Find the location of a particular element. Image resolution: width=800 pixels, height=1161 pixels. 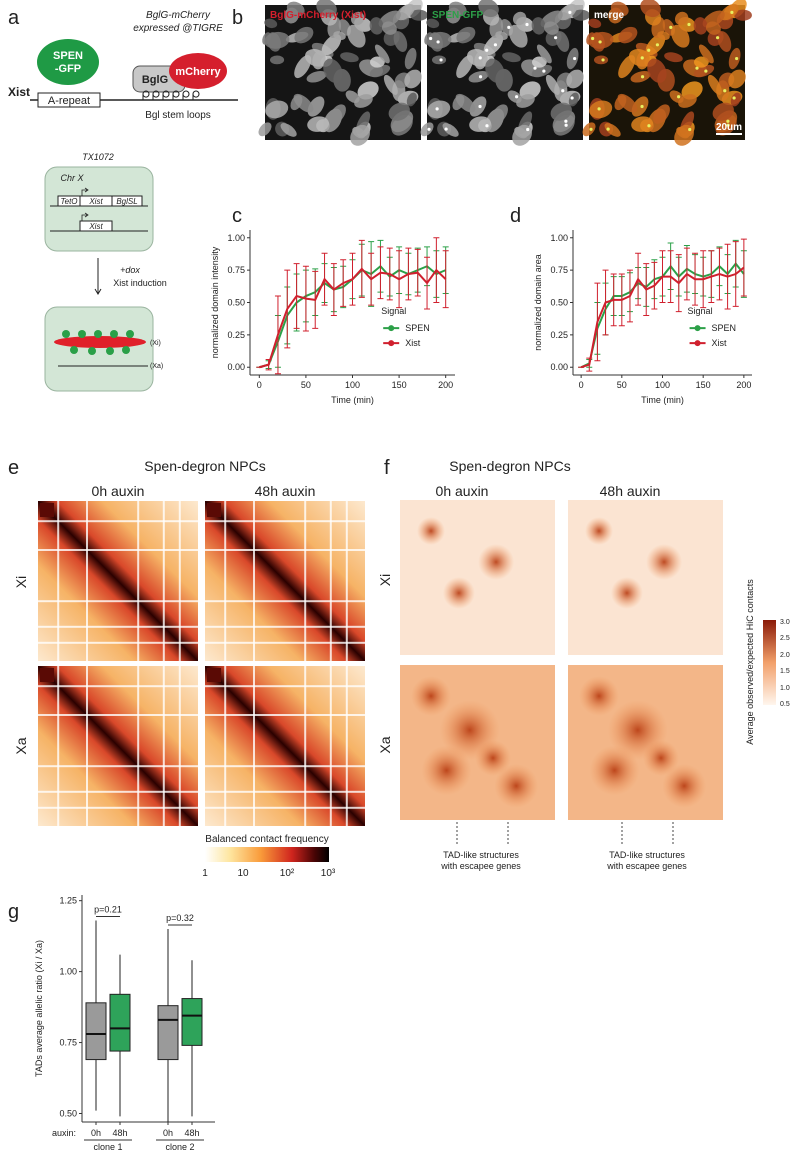

error-bar is located at coordinates (445, 279).